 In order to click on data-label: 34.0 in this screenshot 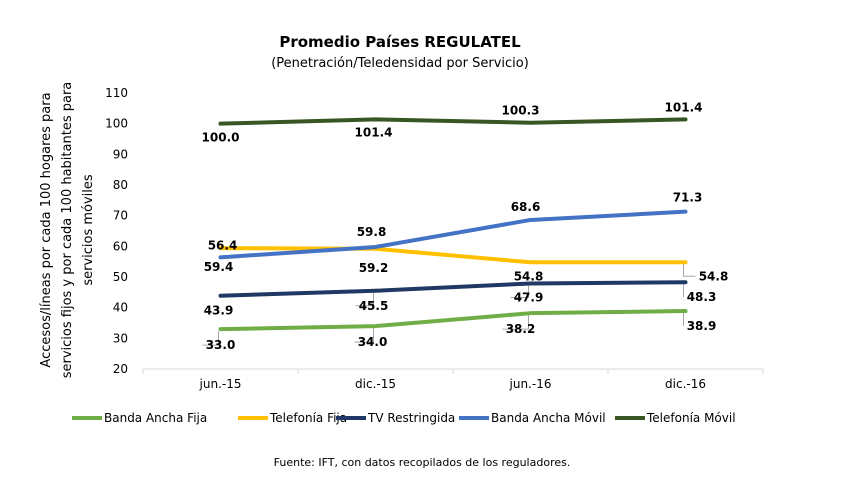, I will do `click(373, 342)`.